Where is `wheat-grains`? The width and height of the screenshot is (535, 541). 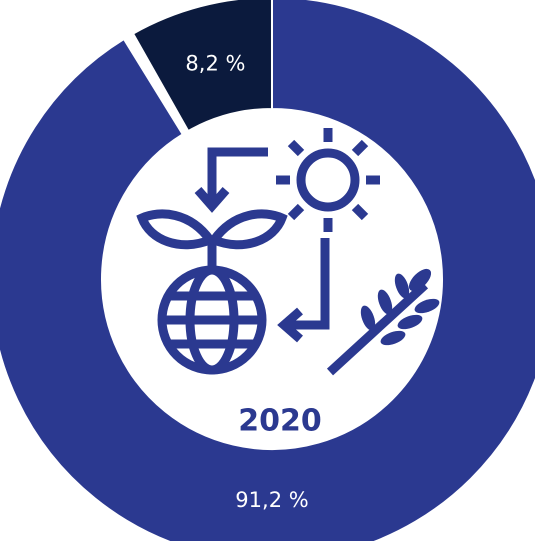 wheat-grains is located at coordinates (400, 307).